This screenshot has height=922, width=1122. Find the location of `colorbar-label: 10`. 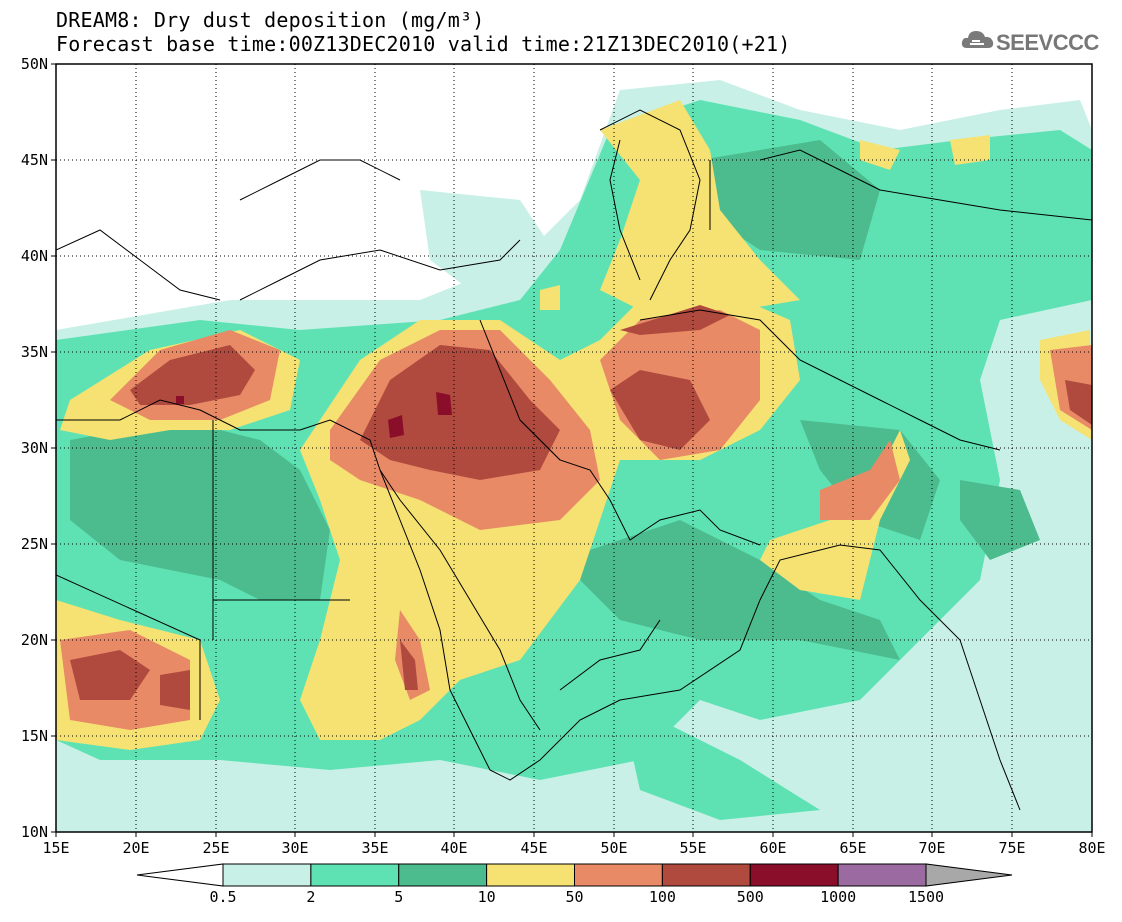

colorbar-label: 10 is located at coordinates (486, 897).